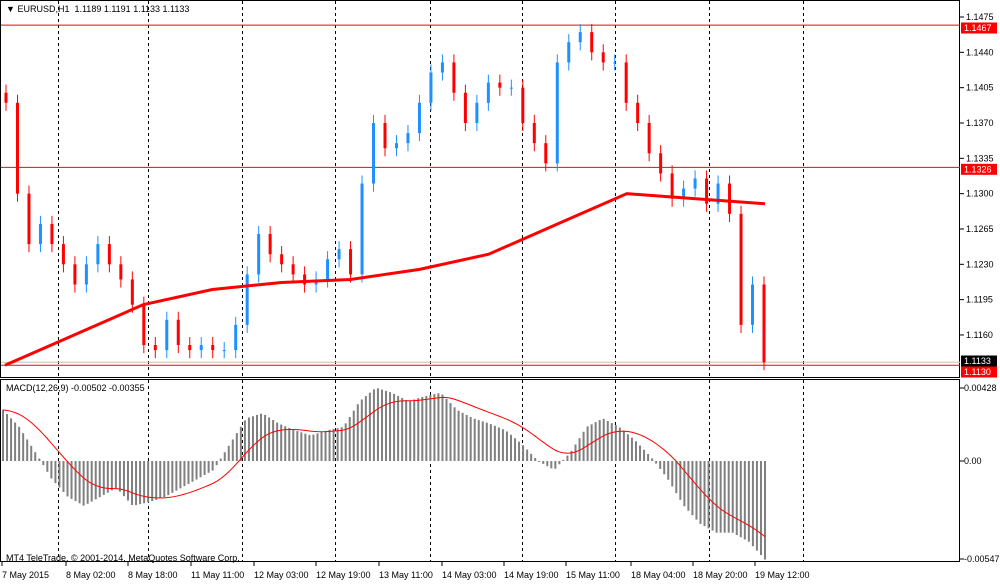  What do you see at coordinates (10, 9) in the screenshot?
I see `dropdown-arrow-icon: ▼` at bounding box center [10, 9].